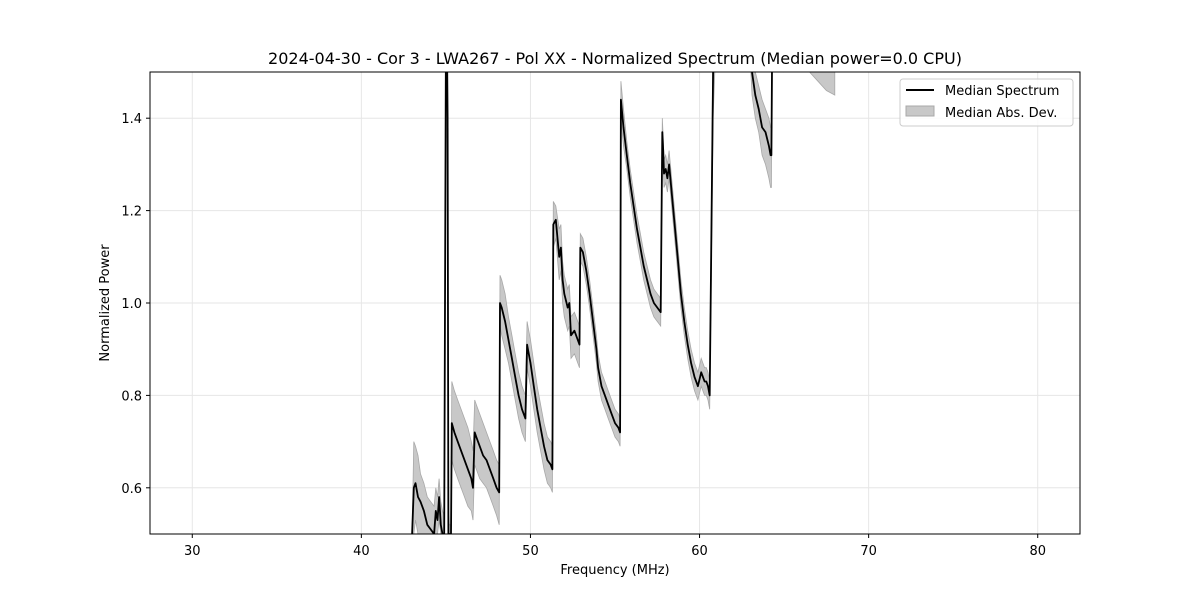 This screenshot has width=1200, height=600. I want to click on y-axis-label: Normalized Power, so click(105, 303).